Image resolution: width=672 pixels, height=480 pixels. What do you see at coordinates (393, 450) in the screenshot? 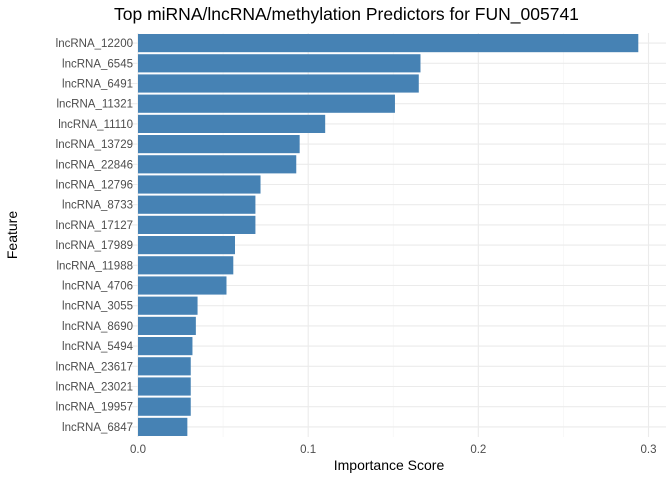
I see `x-tick-labels: 0.0 0.1 0.2 0.3` at bounding box center [393, 450].